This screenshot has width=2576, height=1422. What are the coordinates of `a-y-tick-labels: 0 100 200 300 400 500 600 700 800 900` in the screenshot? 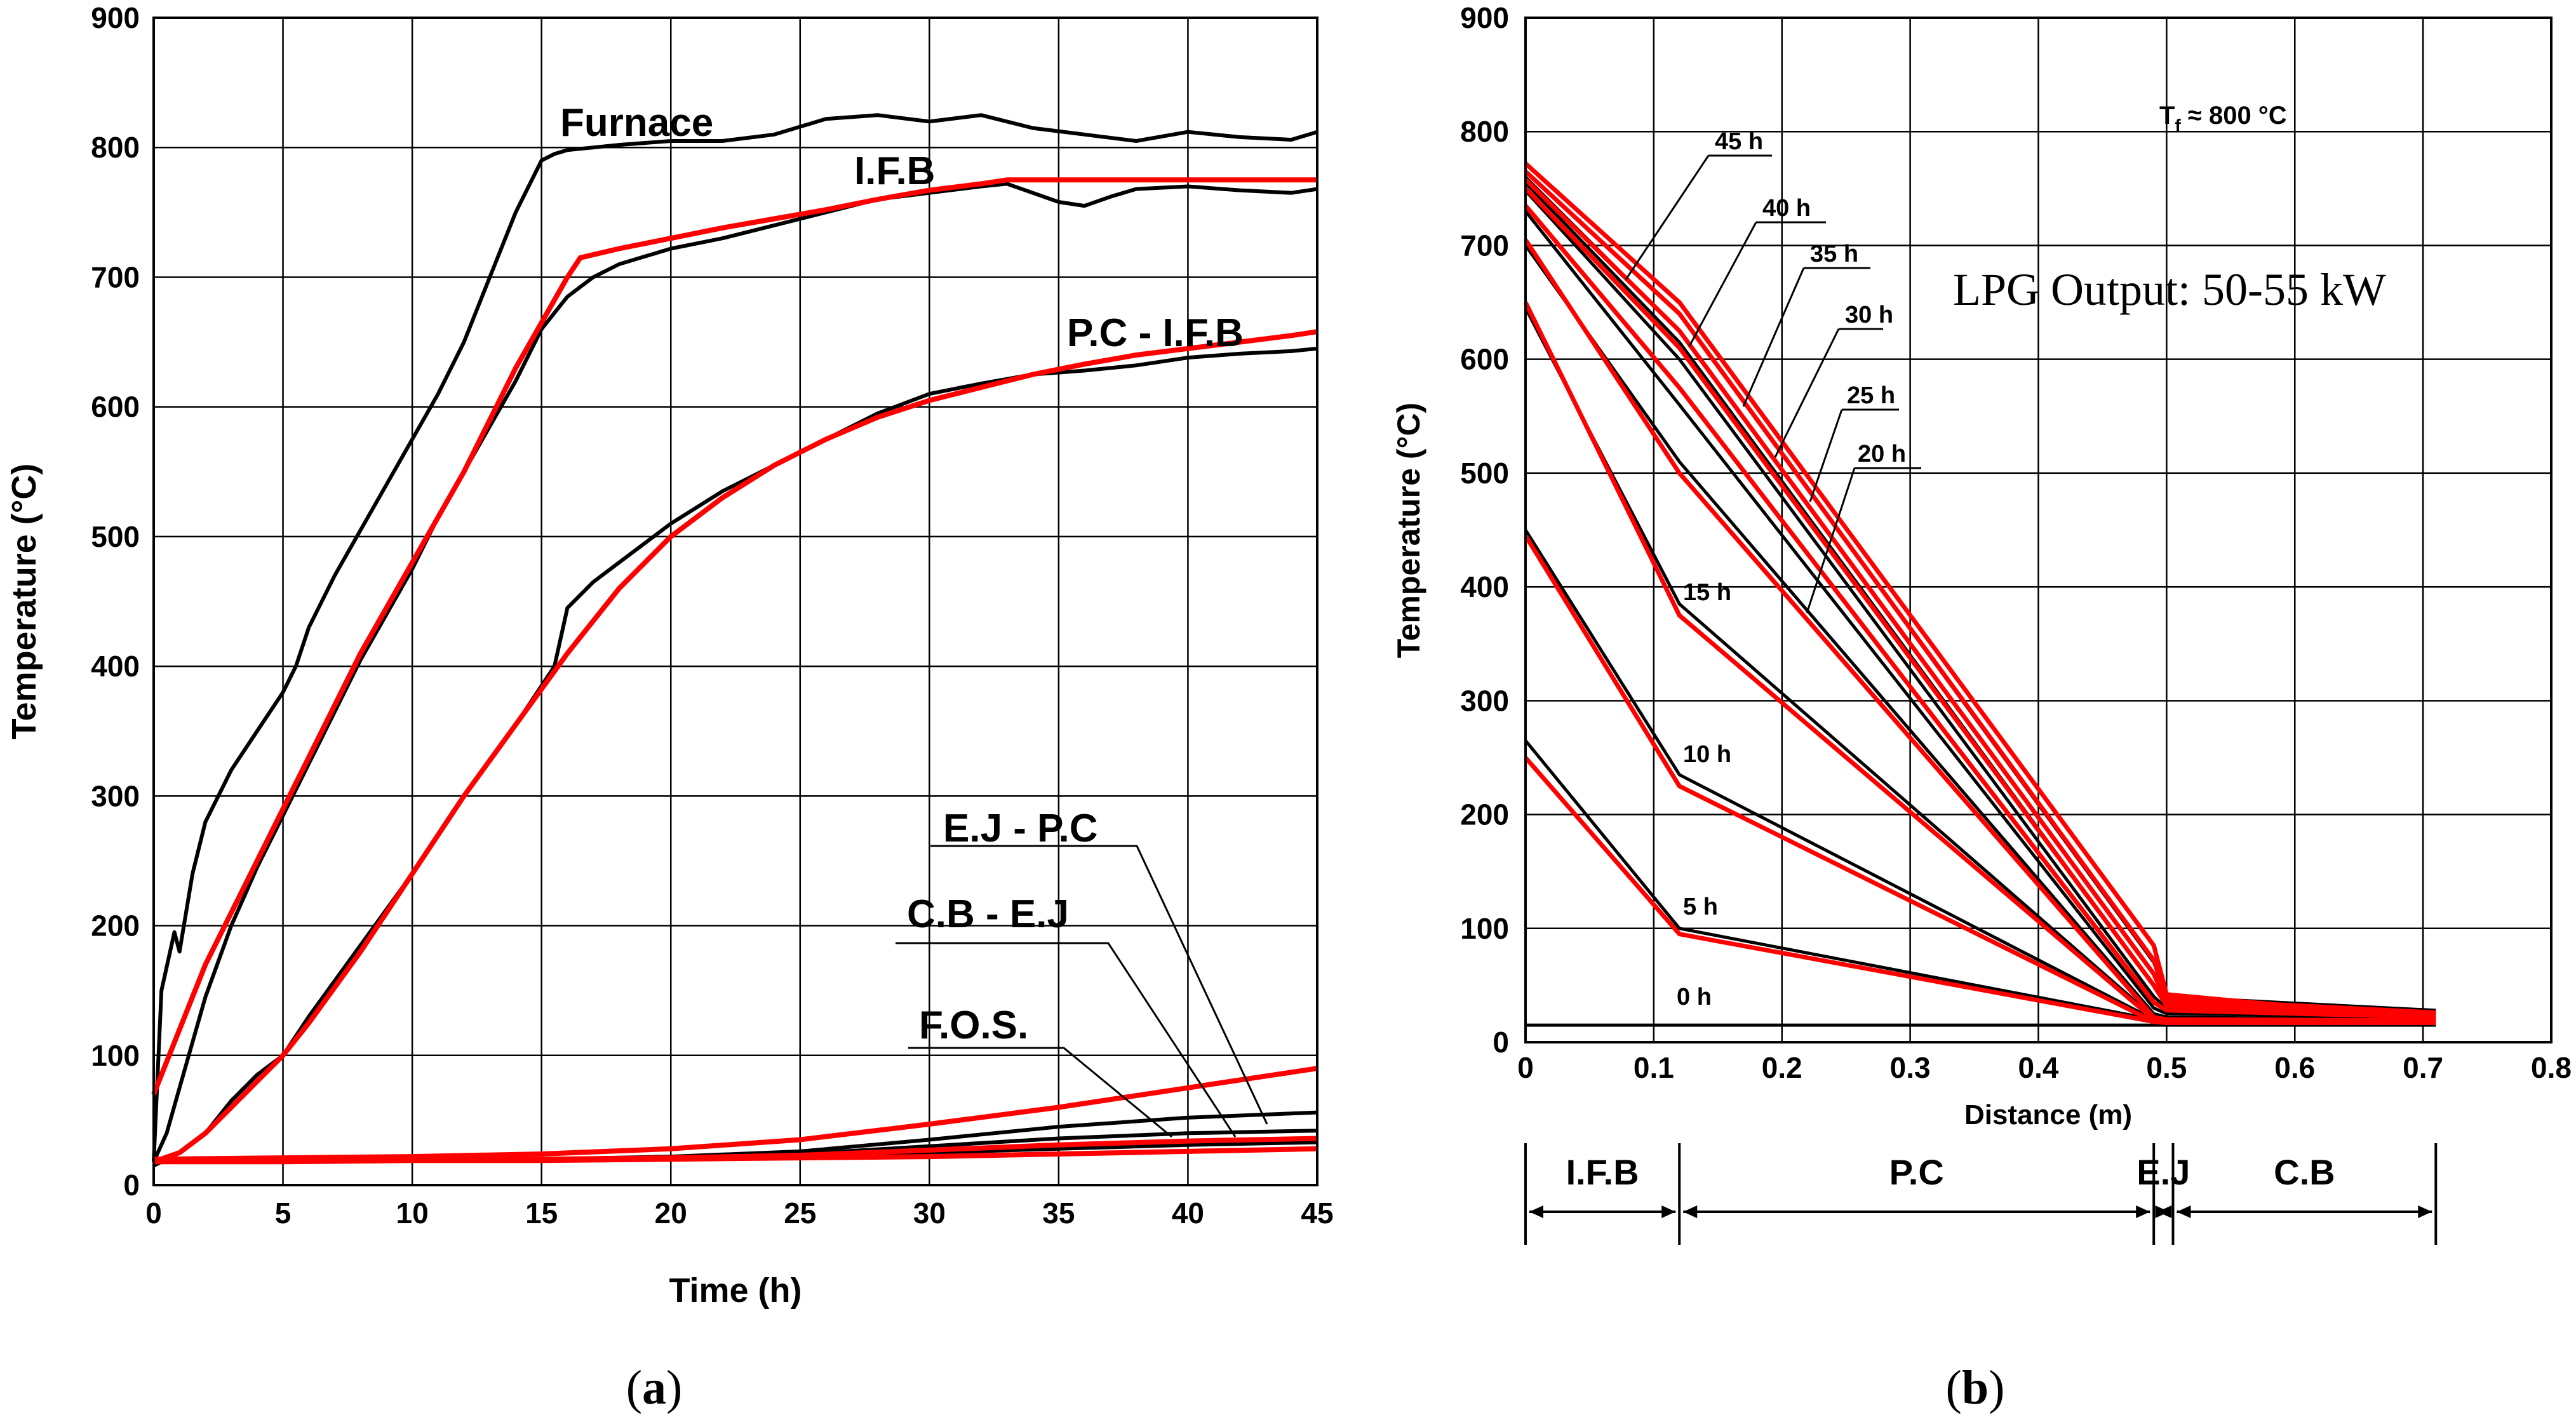 It's located at (115, 601).